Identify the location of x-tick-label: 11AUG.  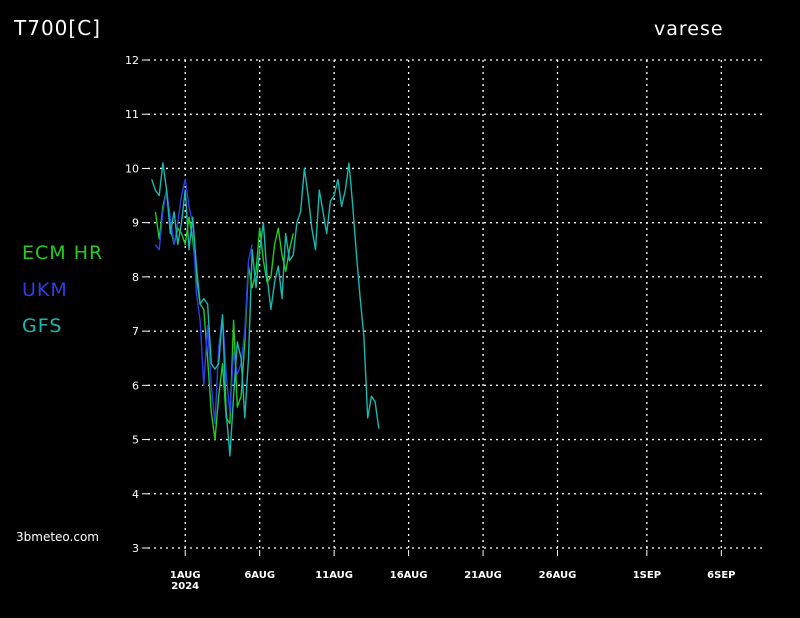
(334, 575).